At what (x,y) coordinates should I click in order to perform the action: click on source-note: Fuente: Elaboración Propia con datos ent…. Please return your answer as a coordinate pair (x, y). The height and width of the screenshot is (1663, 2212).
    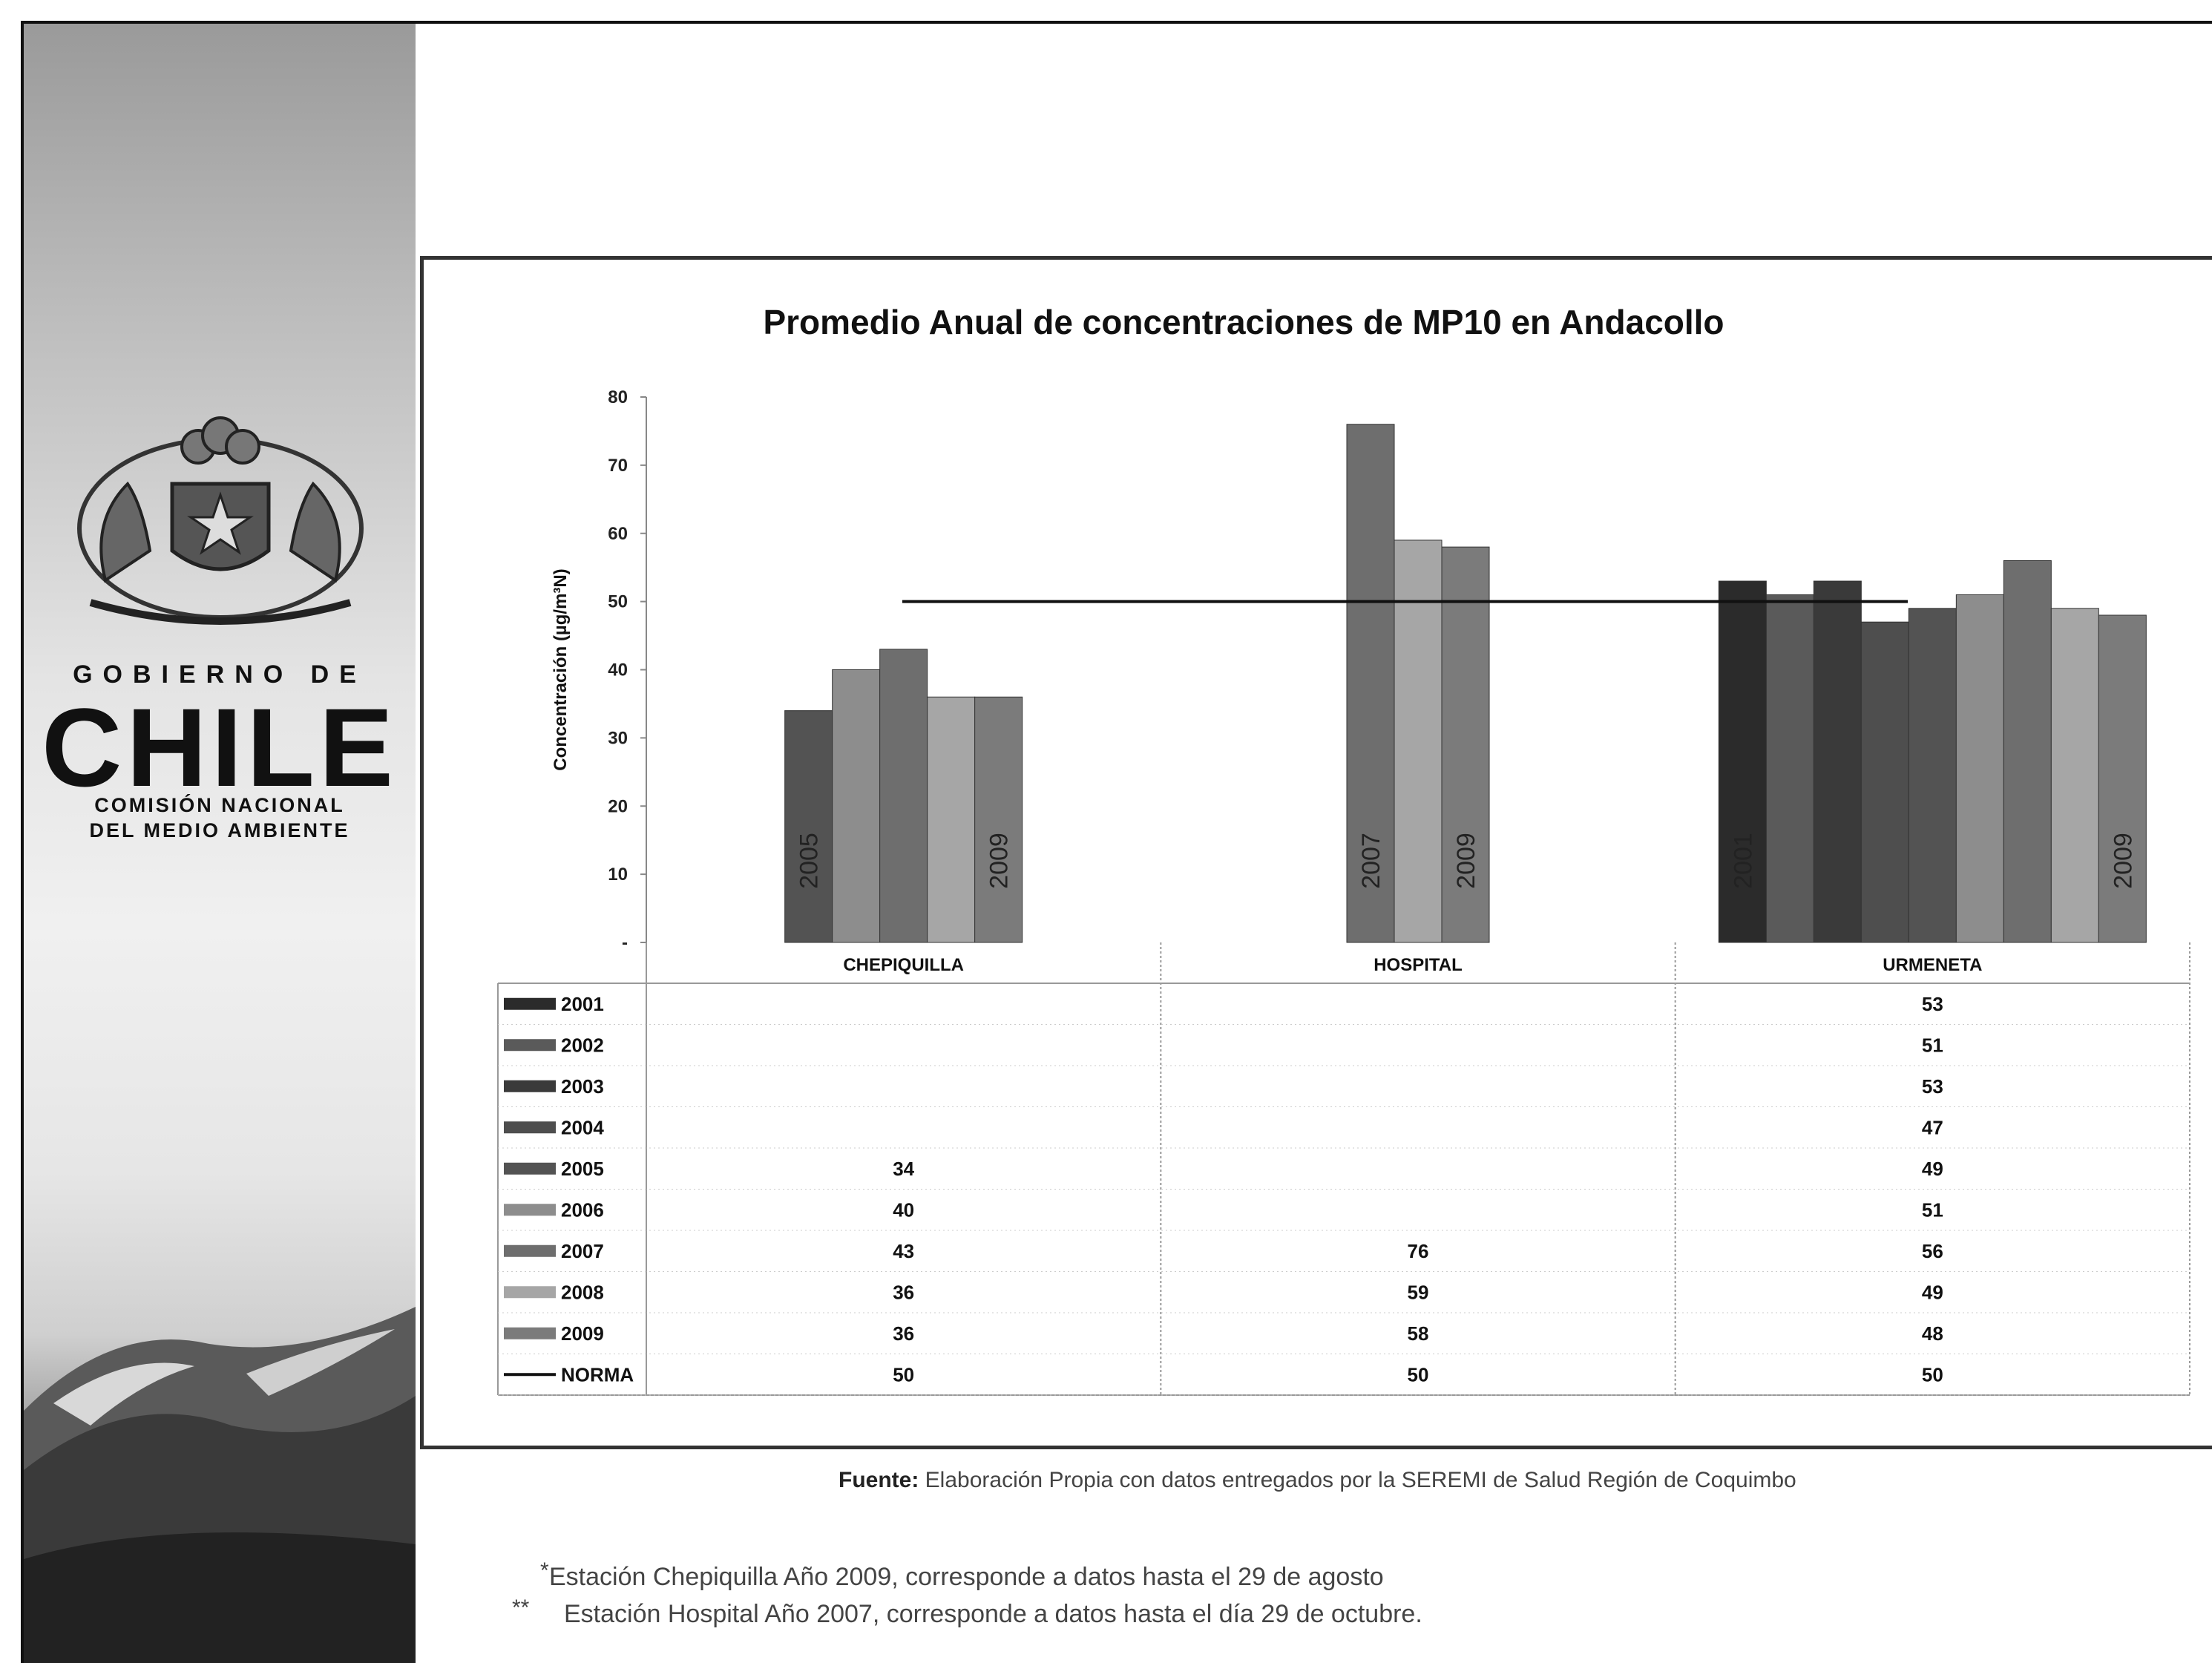
    Looking at the image, I should click on (1317, 1480).